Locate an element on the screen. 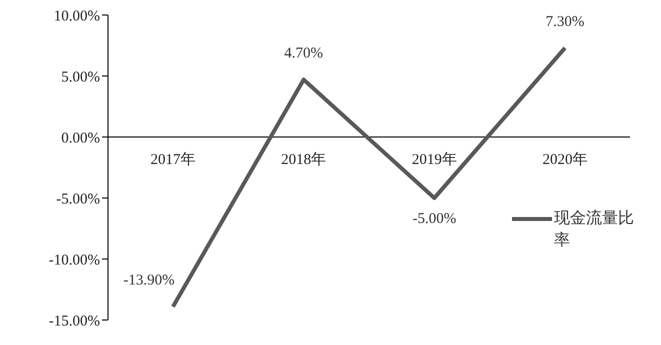 This screenshot has width=661, height=345. data-label: 7.30% is located at coordinates (565, 22).